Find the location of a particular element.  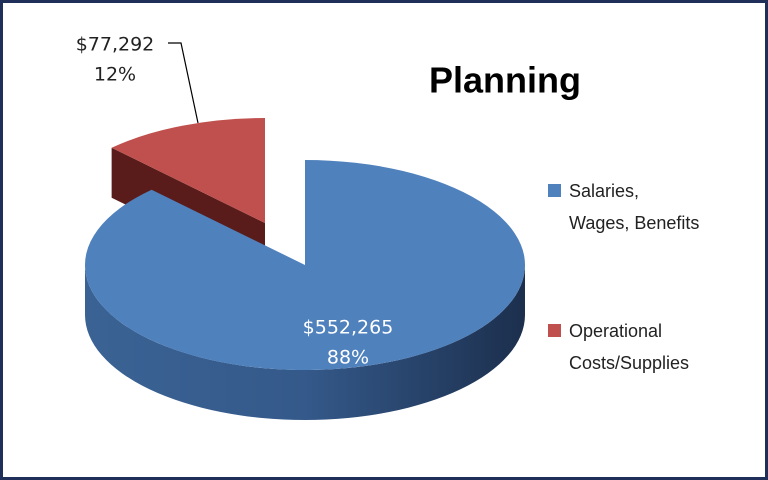

data-label: 12% is located at coordinates (115, 75).